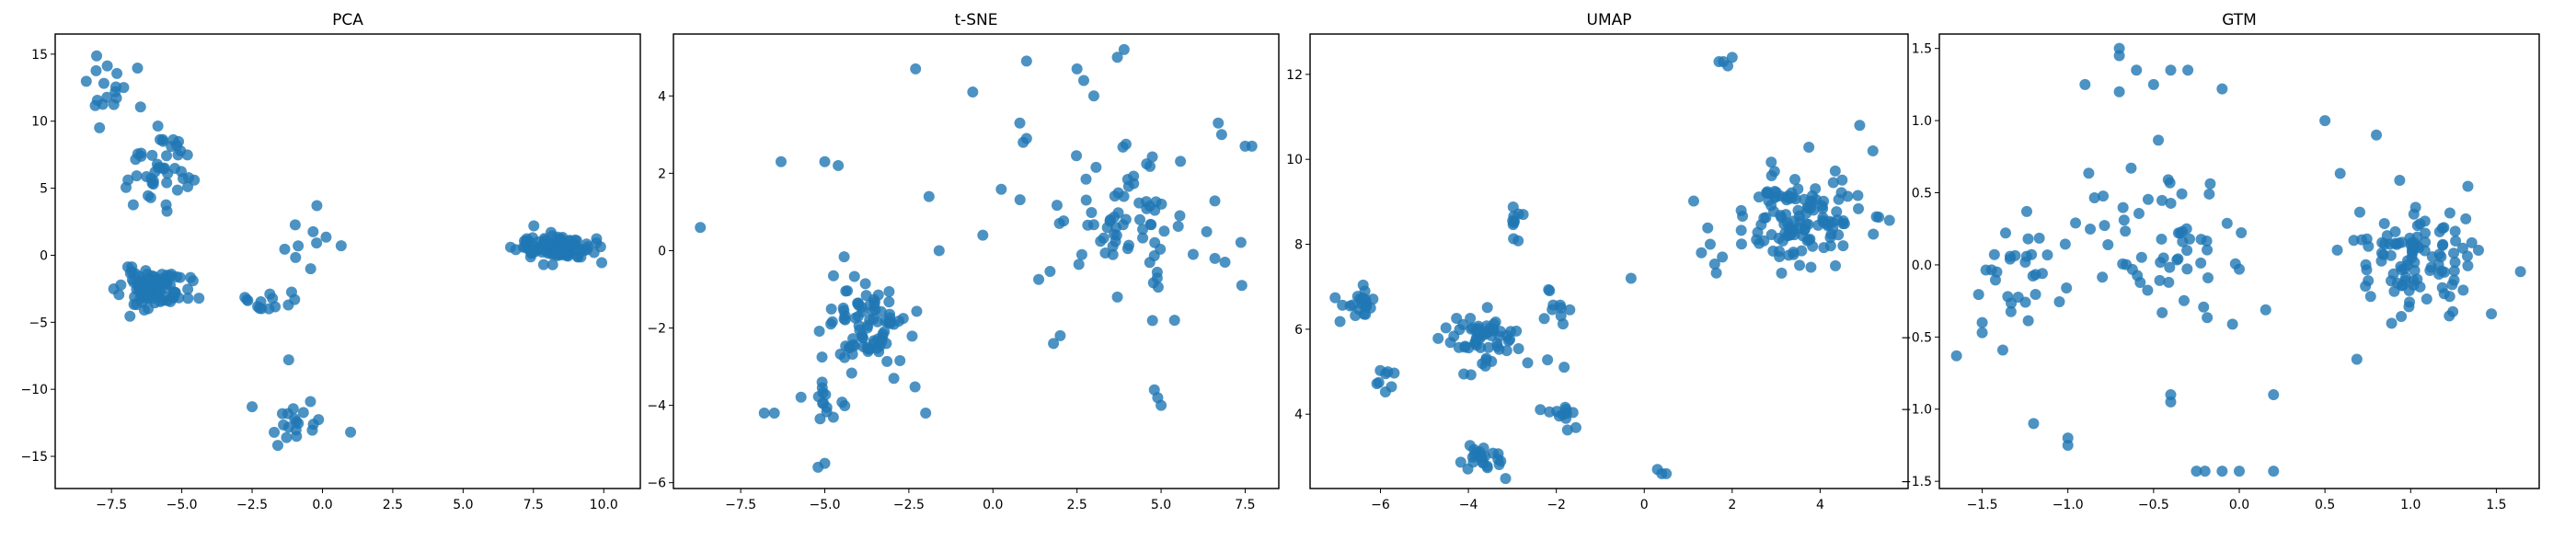 This screenshot has width=2576, height=552. Describe the element at coordinates (825, 505) in the screenshot. I see `x-tick-label: −5.0` at that location.